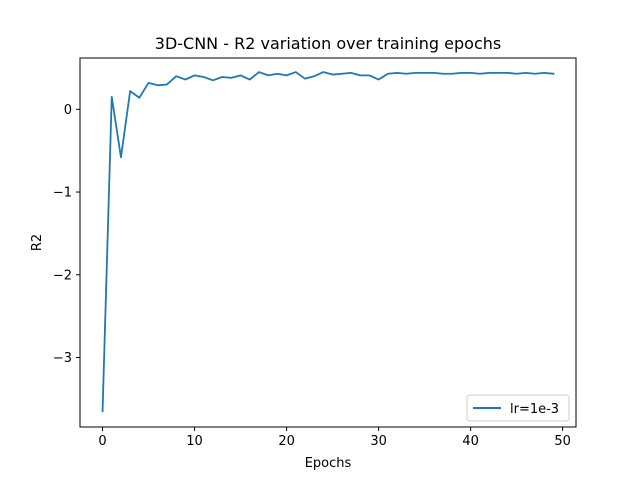 The width and height of the screenshot is (640, 480). What do you see at coordinates (470, 441) in the screenshot?
I see `x-tick-label: 40` at bounding box center [470, 441].